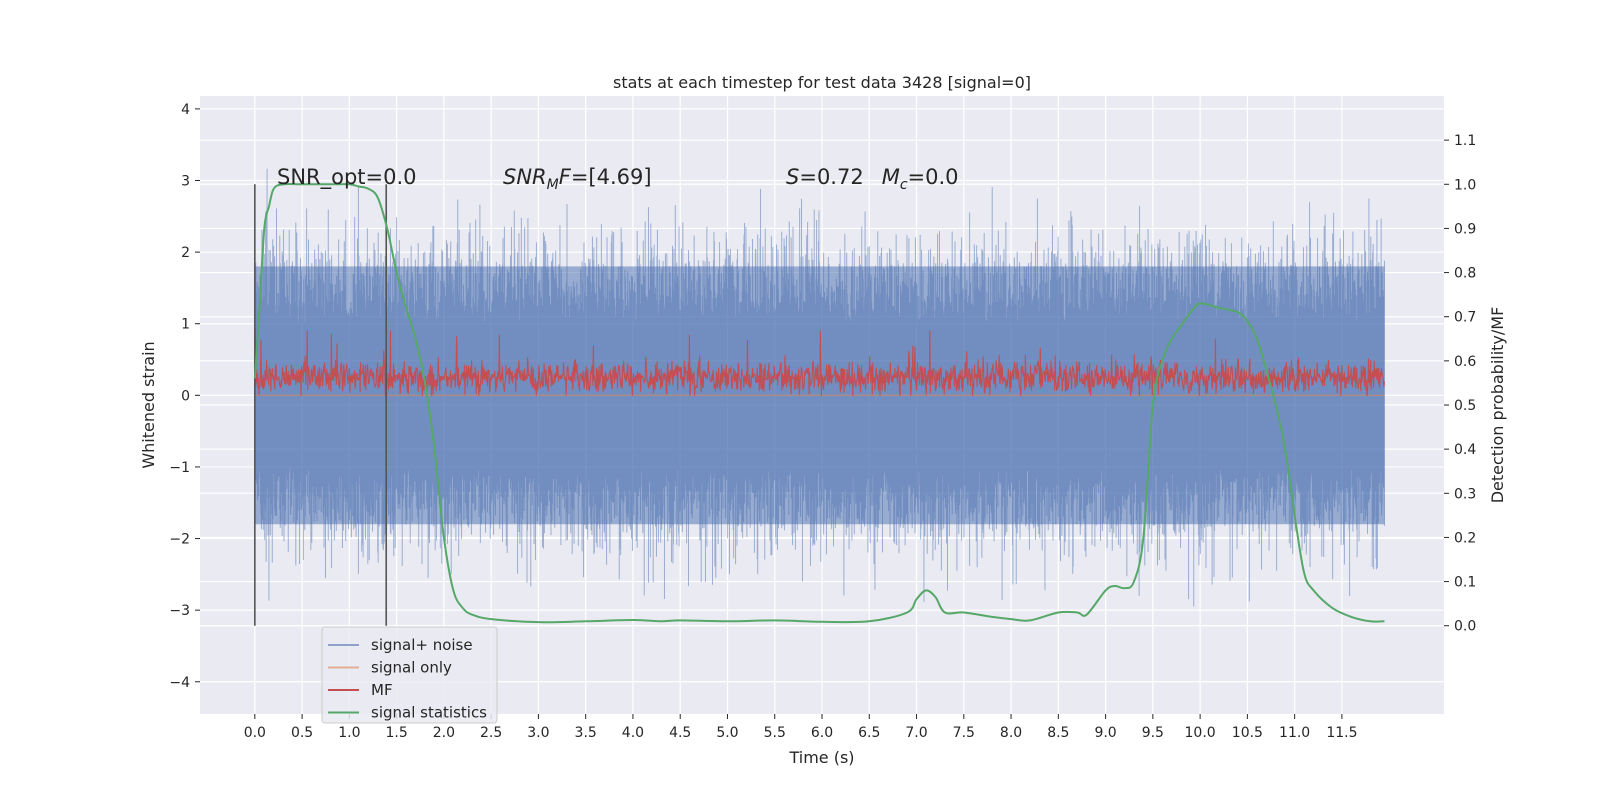  Describe the element at coordinates (179, 468) in the screenshot. I see `y-left-tick-label-3: −1` at that location.